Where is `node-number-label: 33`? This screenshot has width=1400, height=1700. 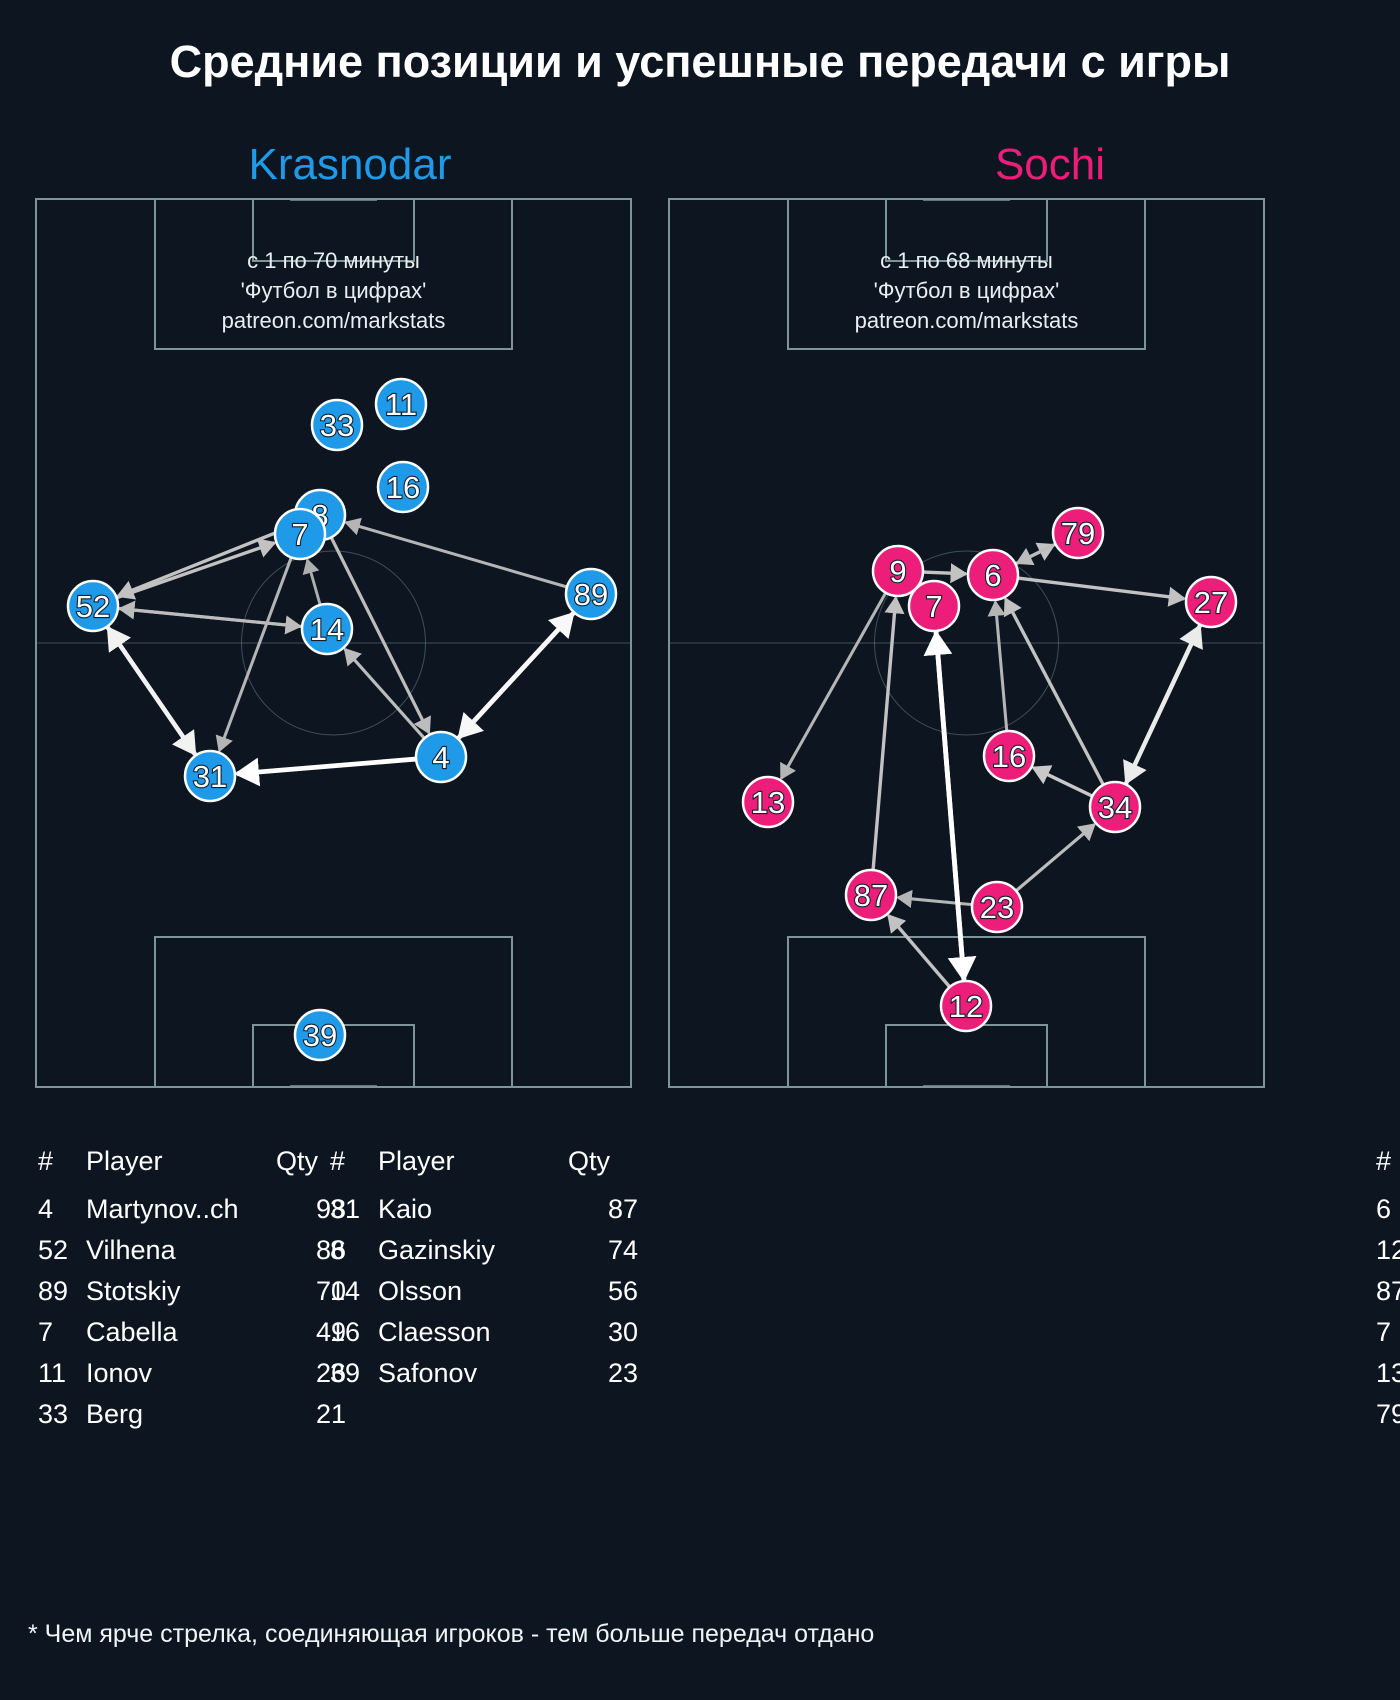
node-number-label: 33 is located at coordinates (337, 425).